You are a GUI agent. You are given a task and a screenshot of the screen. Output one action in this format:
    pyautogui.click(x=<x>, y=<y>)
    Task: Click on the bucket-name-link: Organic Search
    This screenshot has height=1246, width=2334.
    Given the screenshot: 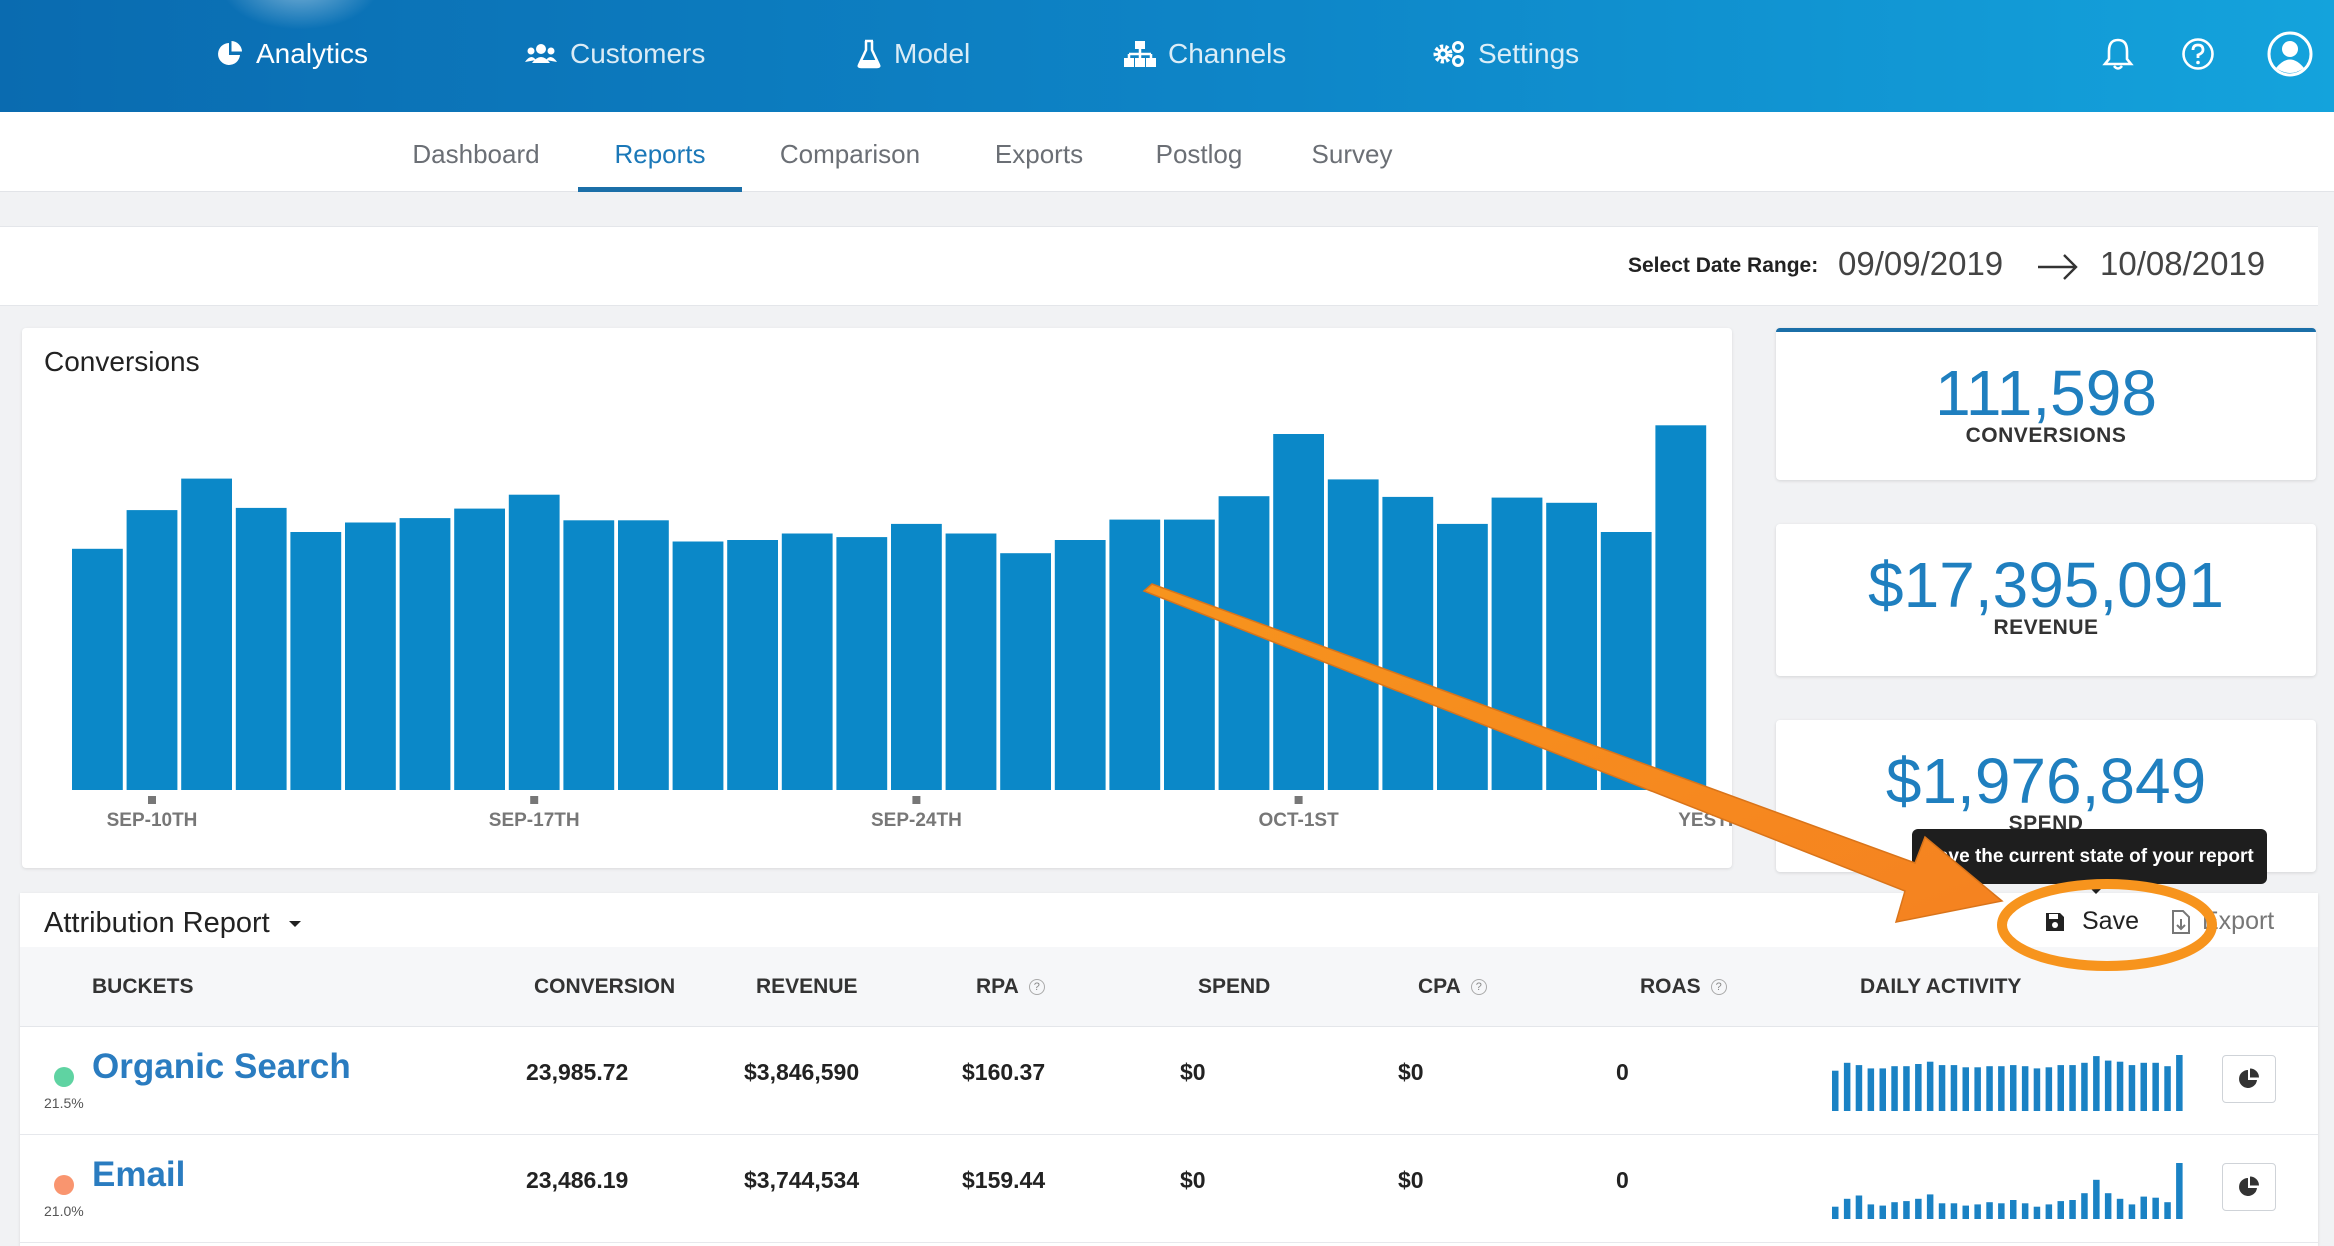 What is the action you would take?
    pyautogui.click(x=221, y=1066)
    